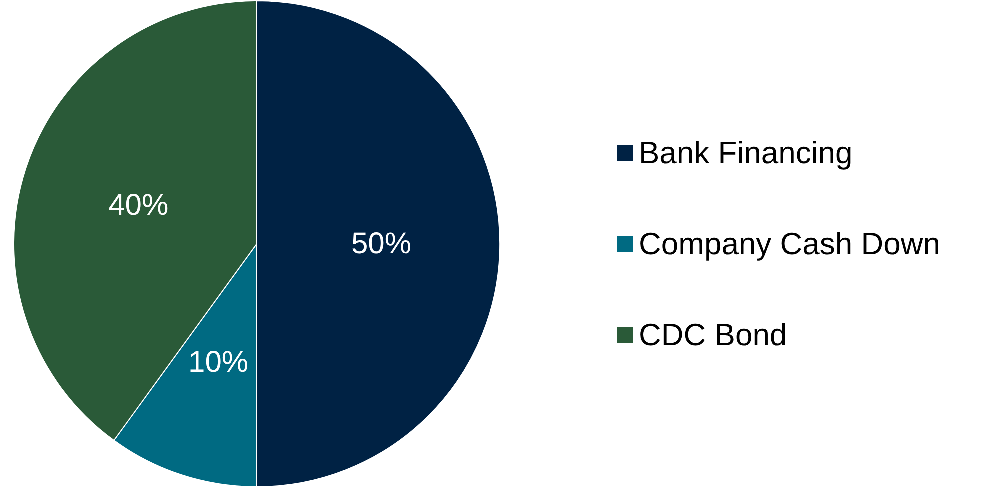 This screenshot has height=488, width=992. I want to click on data-label: 10%, so click(218, 362).